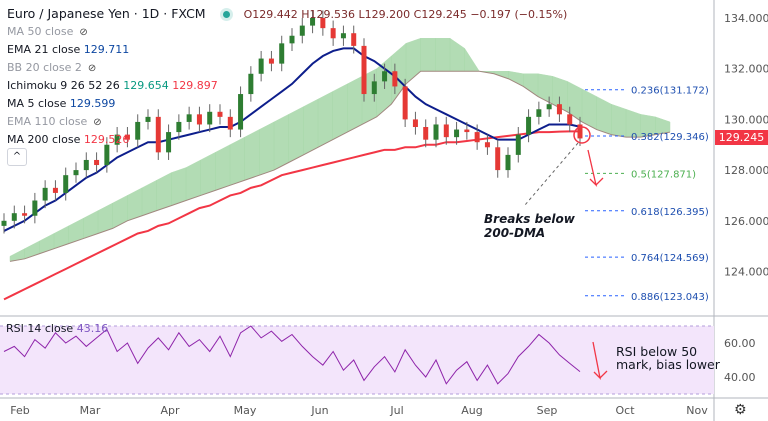 The image size is (768, 421). I want to click on rsi-tick: 40.00, so click(740, 377).